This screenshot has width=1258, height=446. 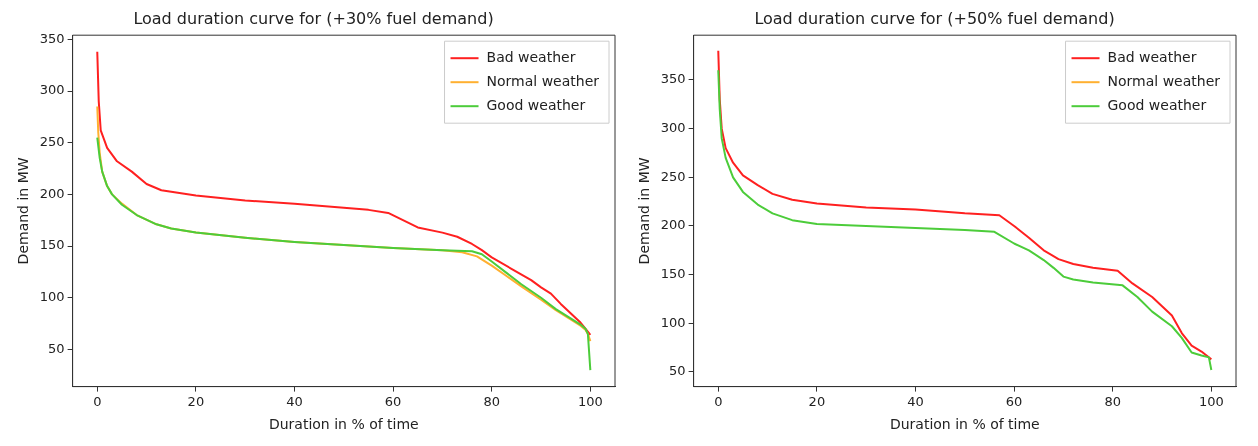 I want to click on chart-title: Load duration curve for (+50% fuel demand), so click(x=934, y=18).